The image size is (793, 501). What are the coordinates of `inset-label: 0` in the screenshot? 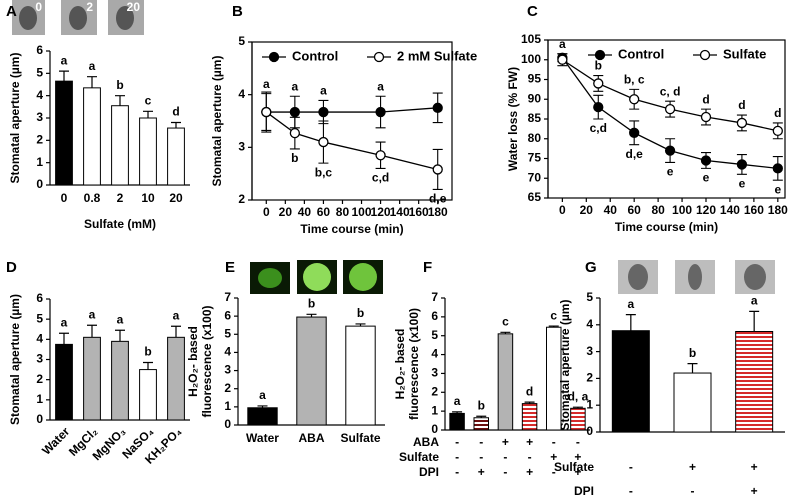 It's located at (38, 7).